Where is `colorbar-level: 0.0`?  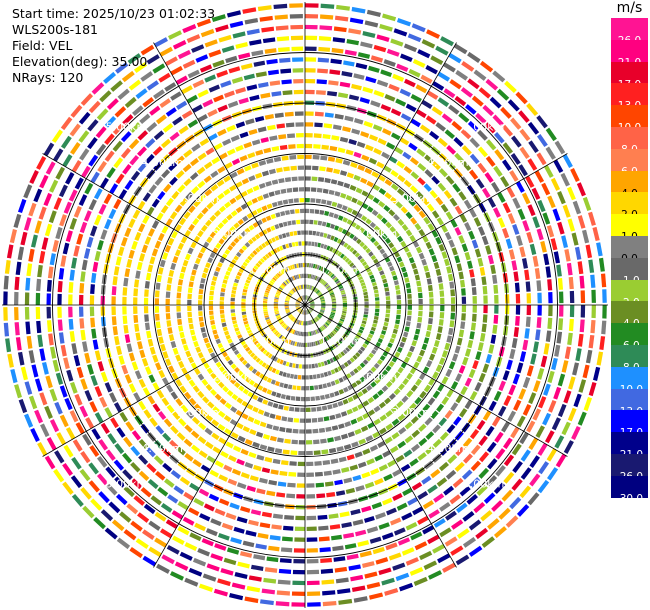
colorbar-level: 0.0 is located at coordinates (629, 250).